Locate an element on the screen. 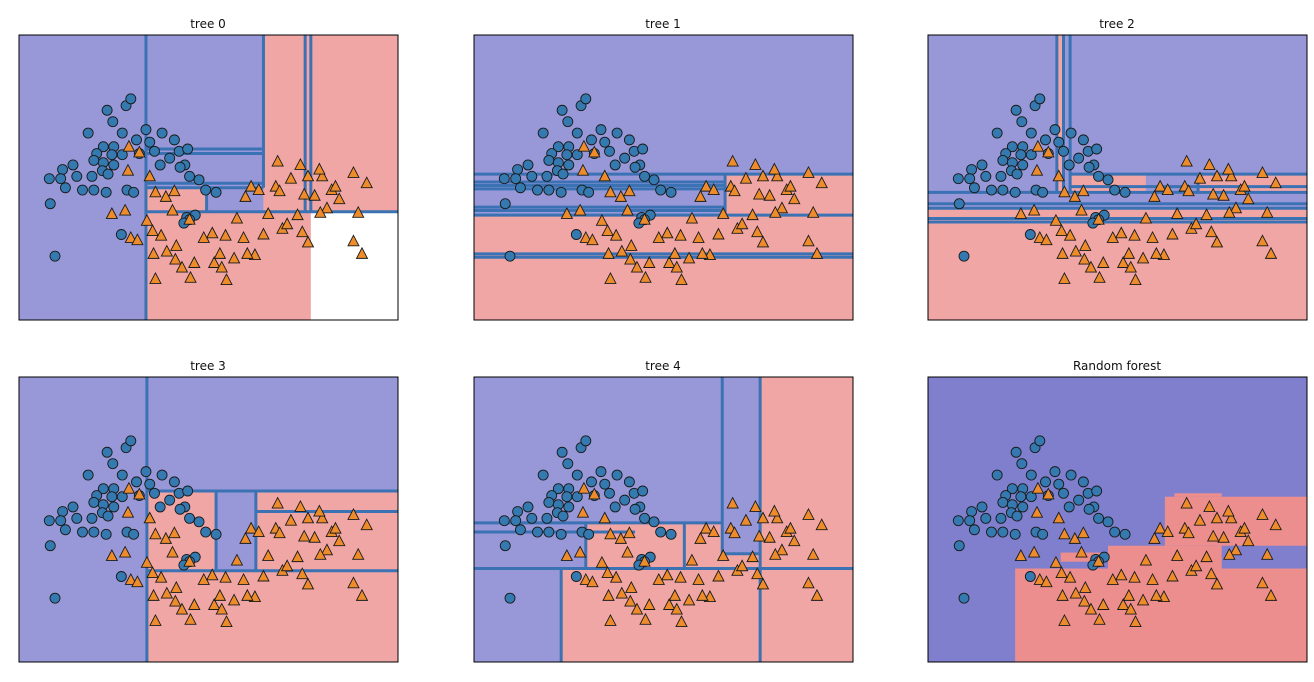 The height and width of the screenshot is (682, 1314). axes-frame is located at coordinates (663, 177).